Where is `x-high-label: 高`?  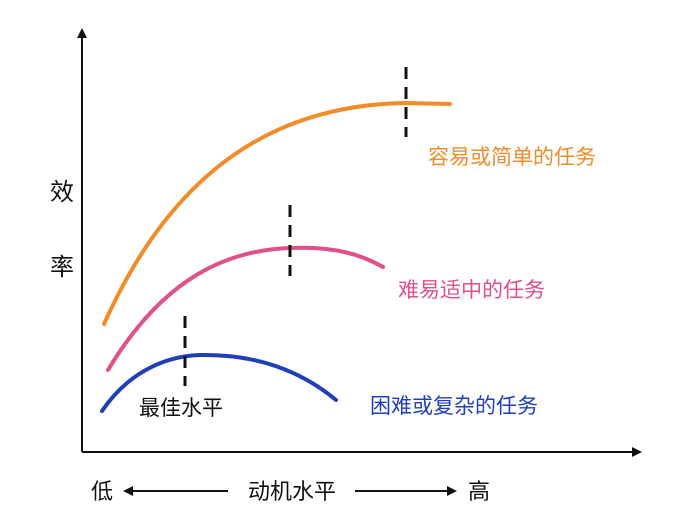
x-high-label: 高 is located at coordinates (479, 492).